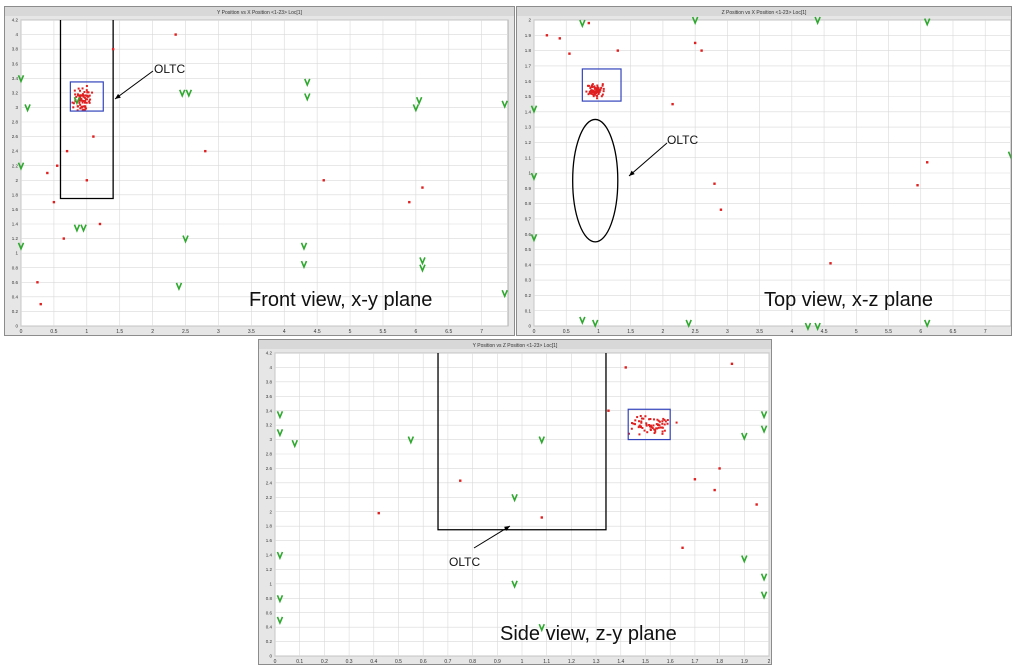 The height and width of the screenshot is (668, 1016). I want to click on oltc-arrow-top, so click(648, 159).